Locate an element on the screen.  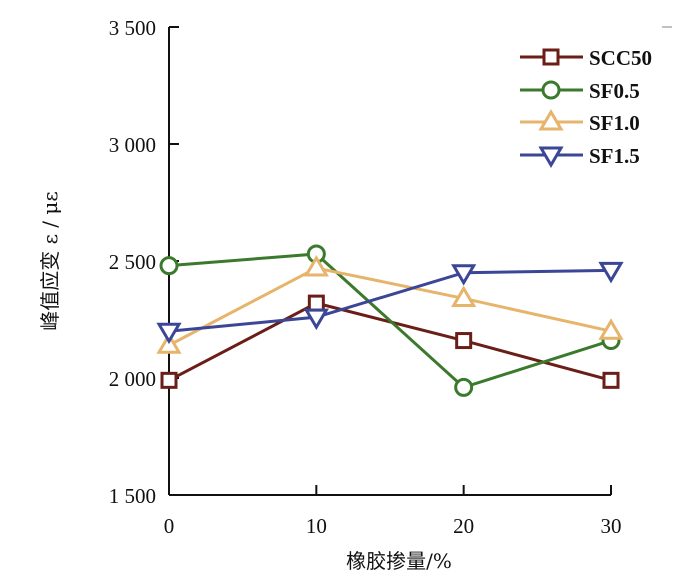
x-tick-label: 10 is located at coordinates (316, 526).